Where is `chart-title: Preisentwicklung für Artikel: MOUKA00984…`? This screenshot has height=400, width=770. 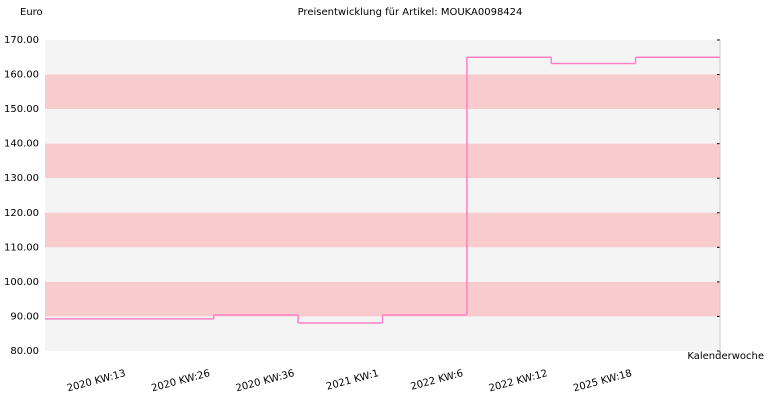 chart-title: Preisentwicklung für Artikel: MOUKA00984… is located at coordinates (410, 12).